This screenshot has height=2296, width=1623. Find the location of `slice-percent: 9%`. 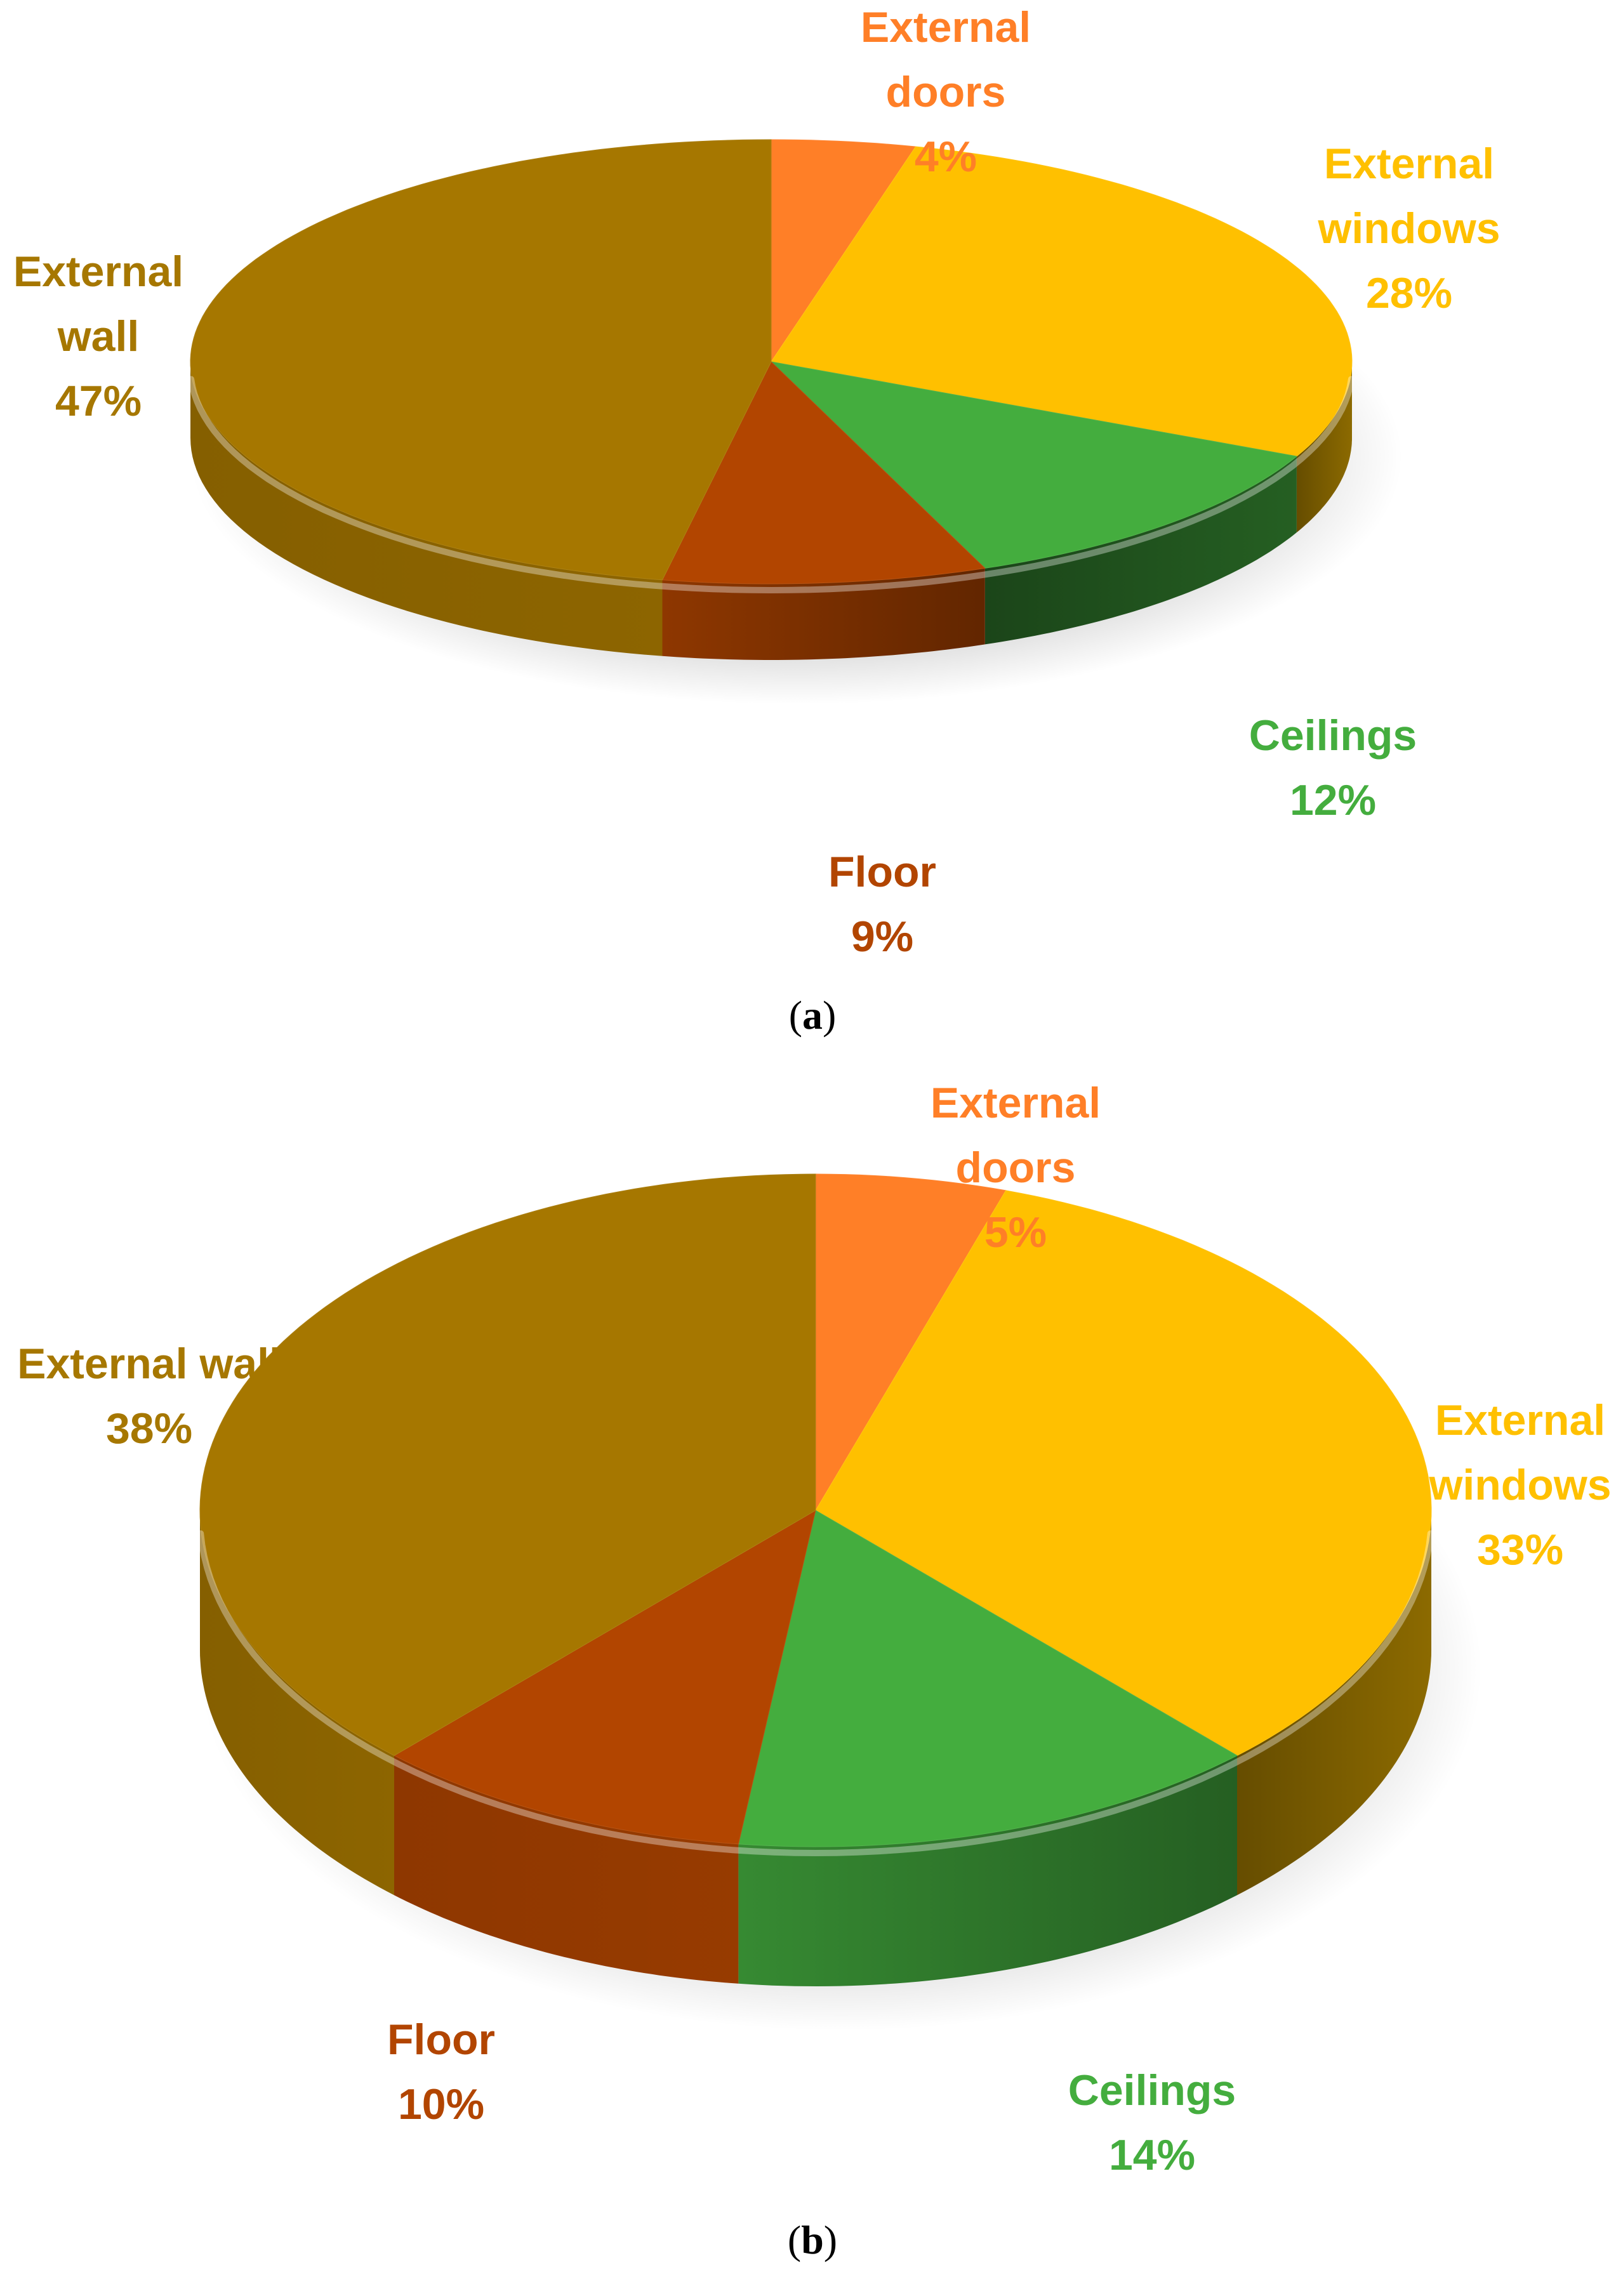

slice-percent: 9% is located at coordinates (883, 937).